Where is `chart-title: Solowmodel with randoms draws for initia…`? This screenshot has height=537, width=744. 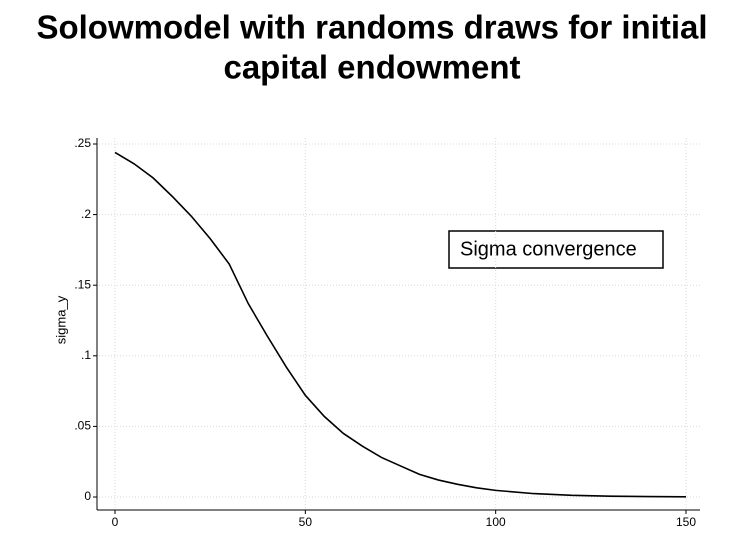 chart-title: Solowmodel with randoms draws for initia… is located at coordinates (371, 27).